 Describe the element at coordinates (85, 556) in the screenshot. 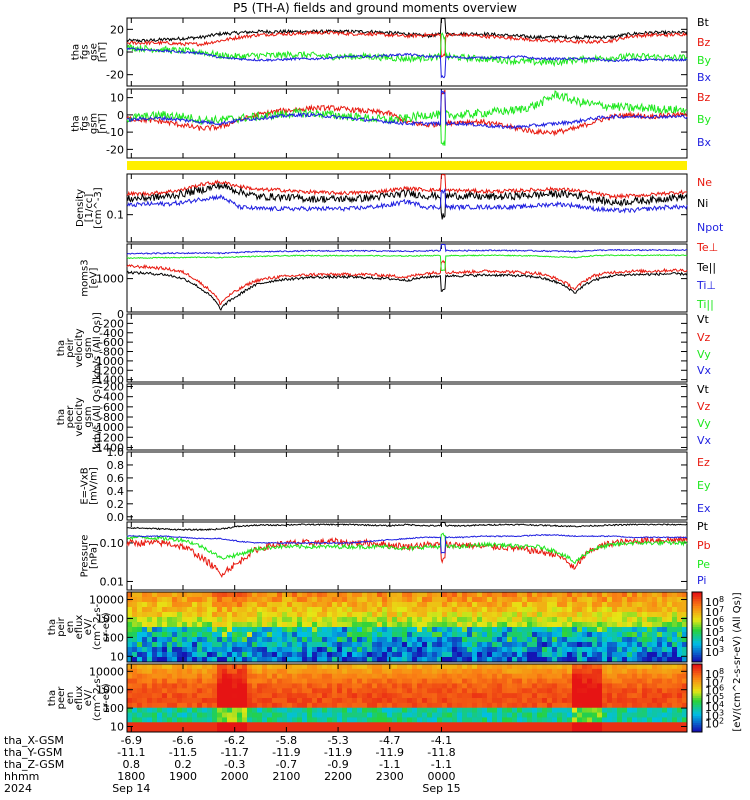

I see `y-axis-label: Pressure` at that location.